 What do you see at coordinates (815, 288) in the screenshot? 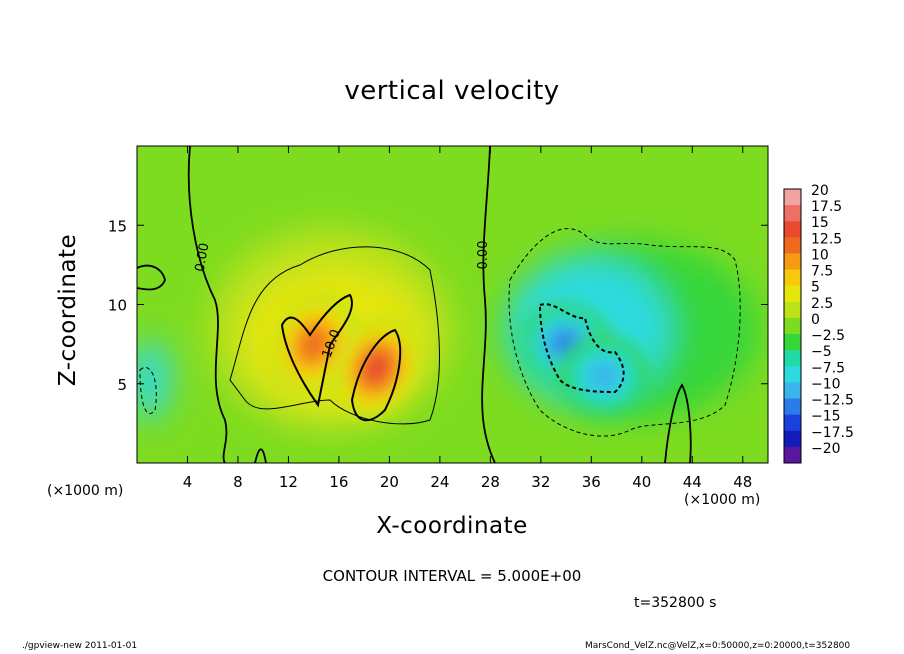
I see `colorbar-label-6: 5` at bounding box center [815, 288].